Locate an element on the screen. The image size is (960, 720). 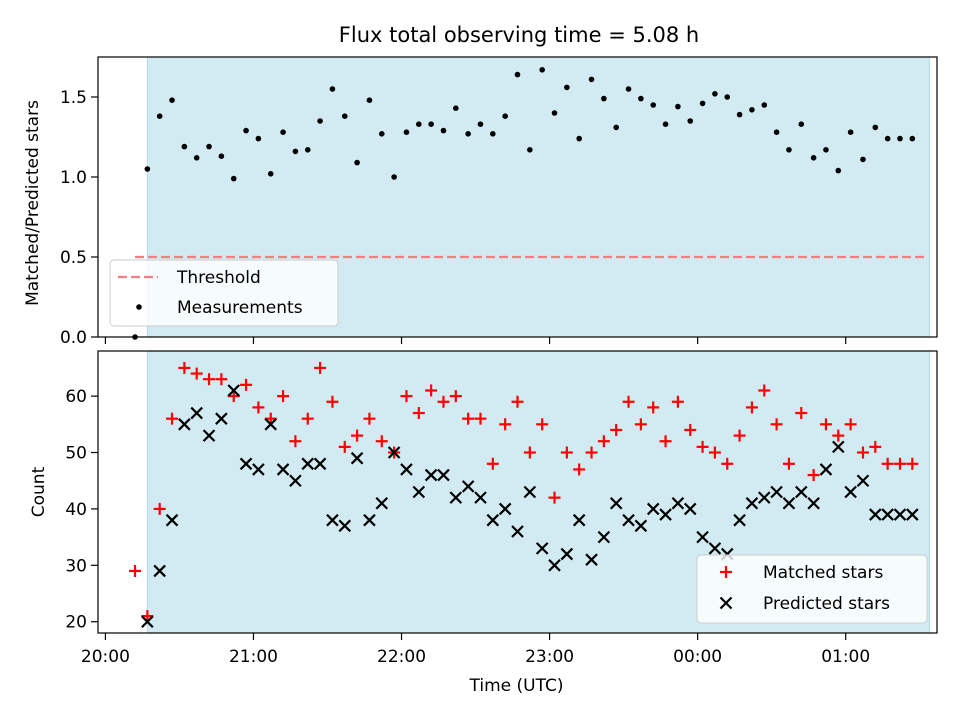
x-tick-label: 00:00 is located at coordinates (697, 657).